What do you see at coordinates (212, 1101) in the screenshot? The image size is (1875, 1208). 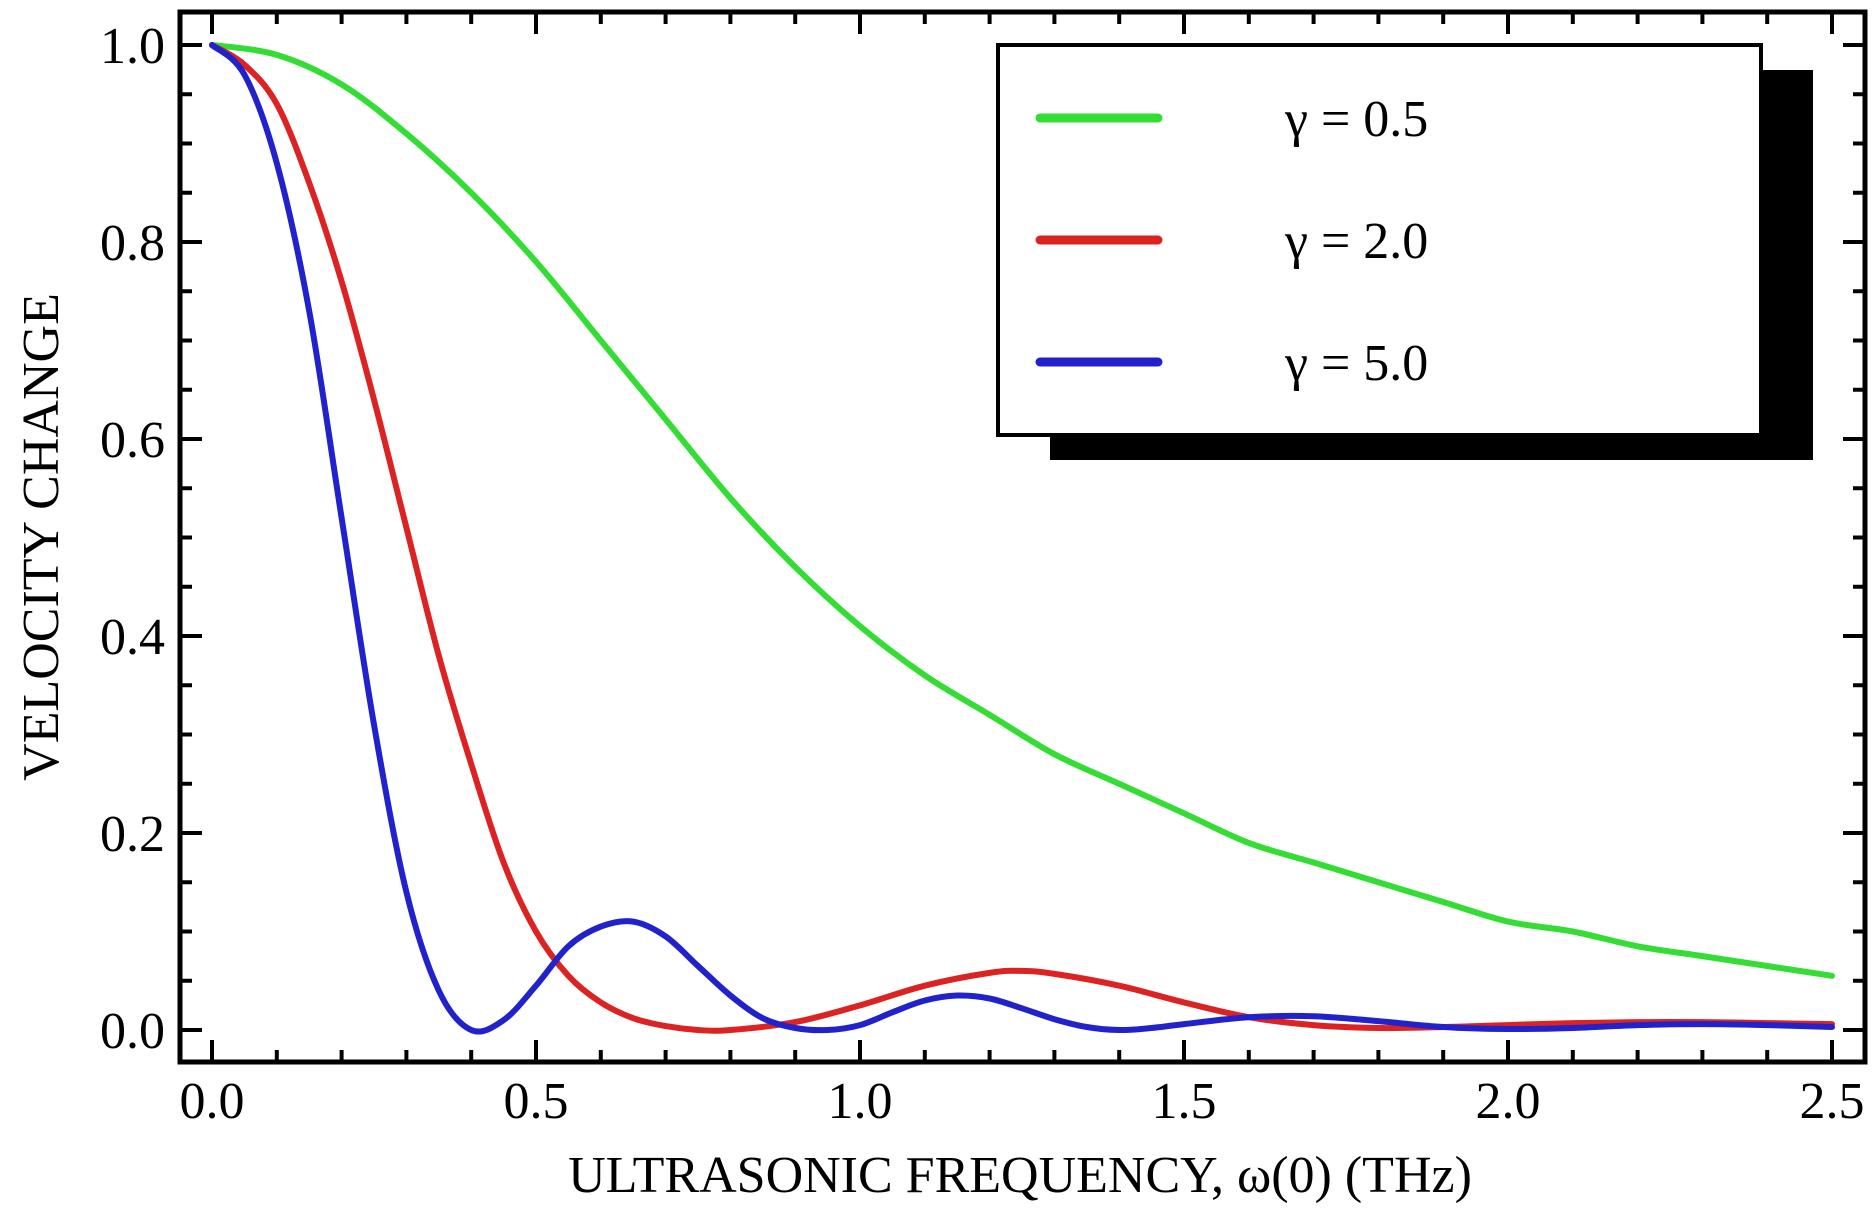 I see `x-tick-label: 0.0` at bounding box center [212, 1101].